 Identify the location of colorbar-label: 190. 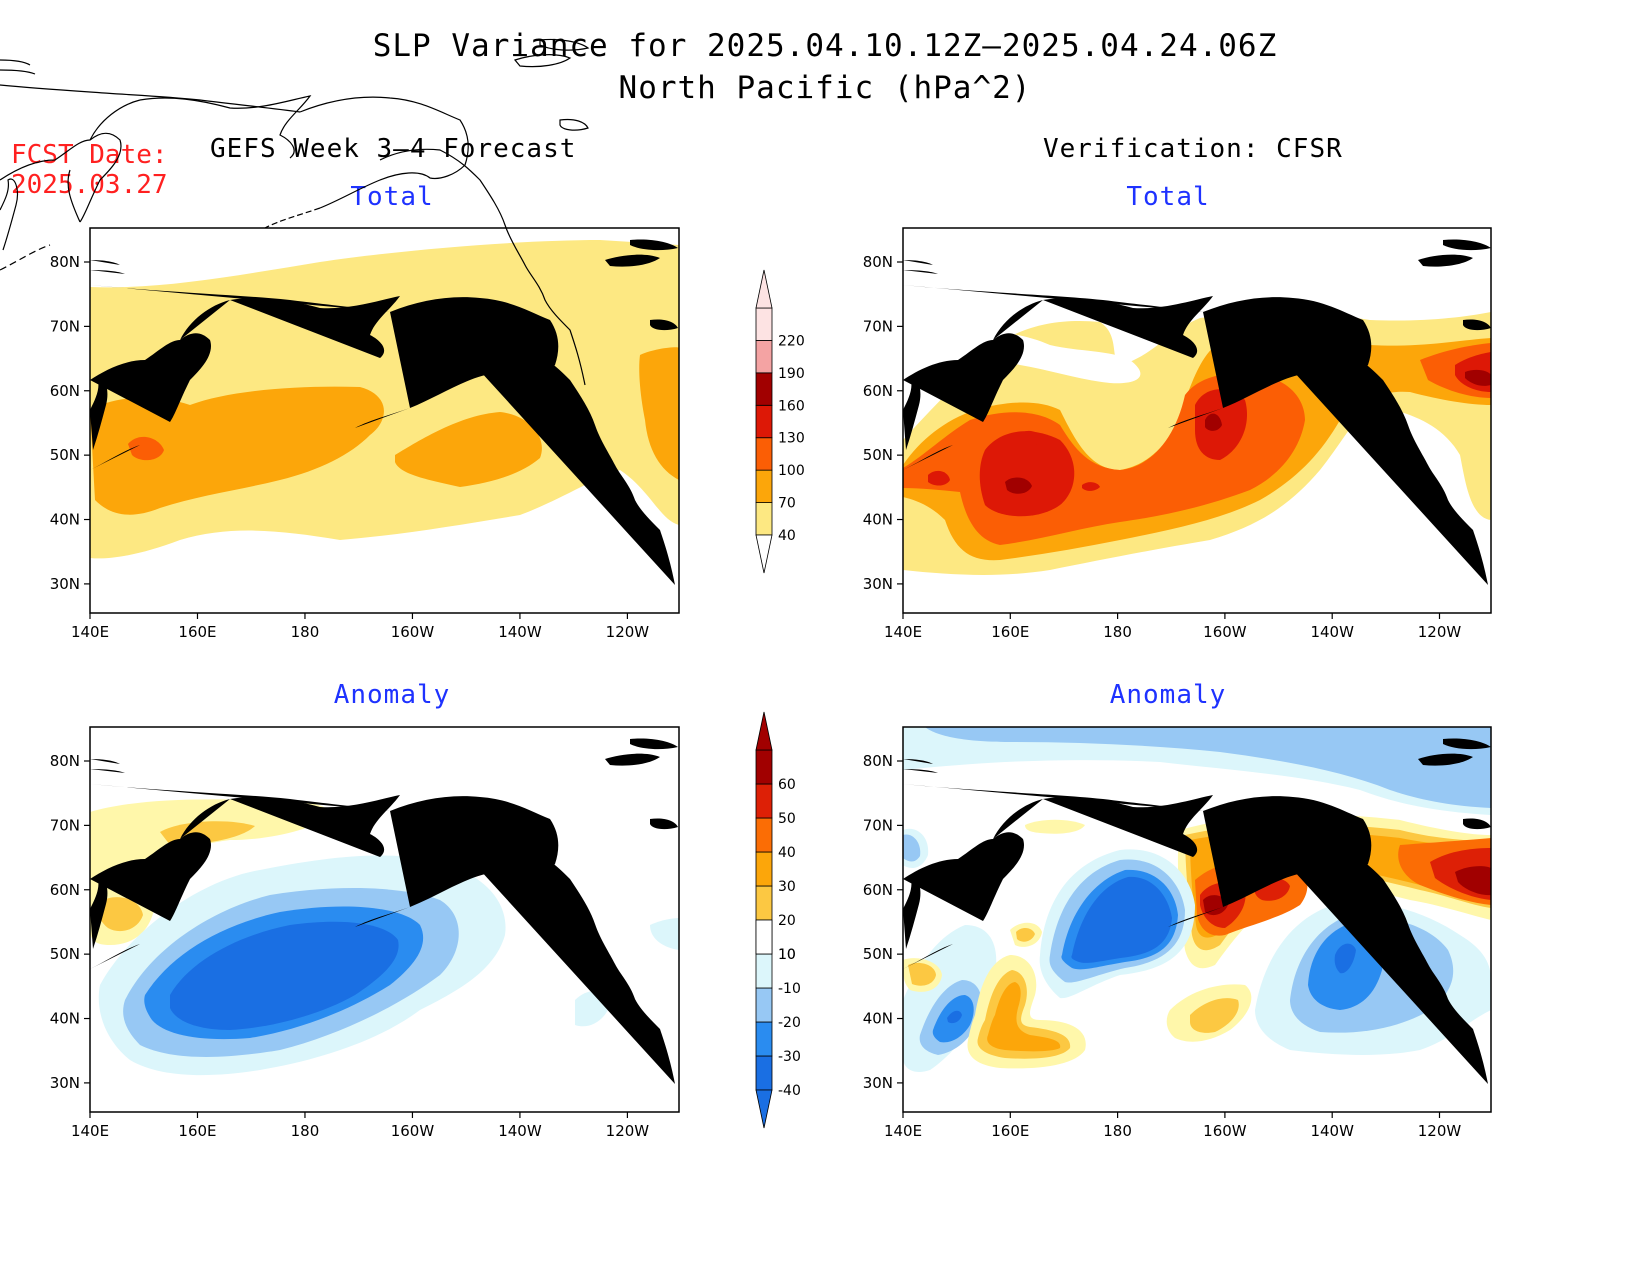
(791, 374).